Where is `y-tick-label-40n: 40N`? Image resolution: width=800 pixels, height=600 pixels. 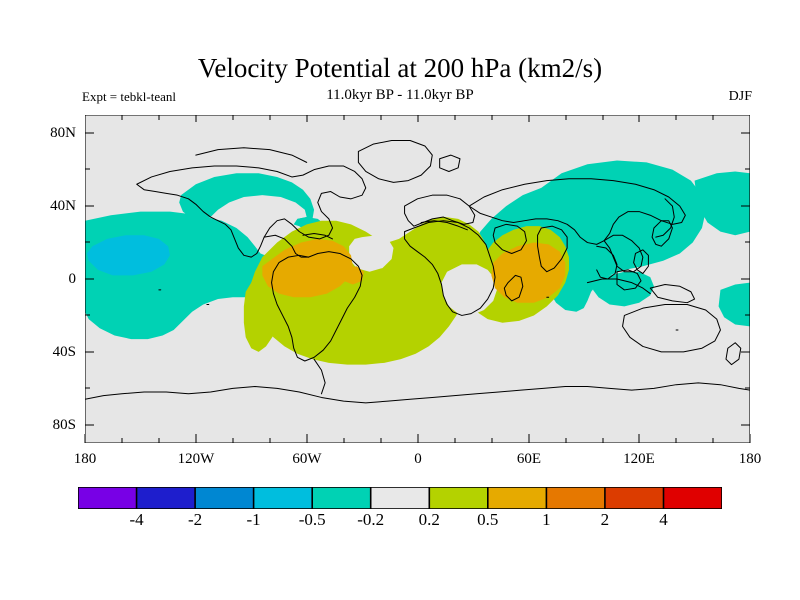 y-tick-label-40n: 40N is located at coordinates (63, 206).